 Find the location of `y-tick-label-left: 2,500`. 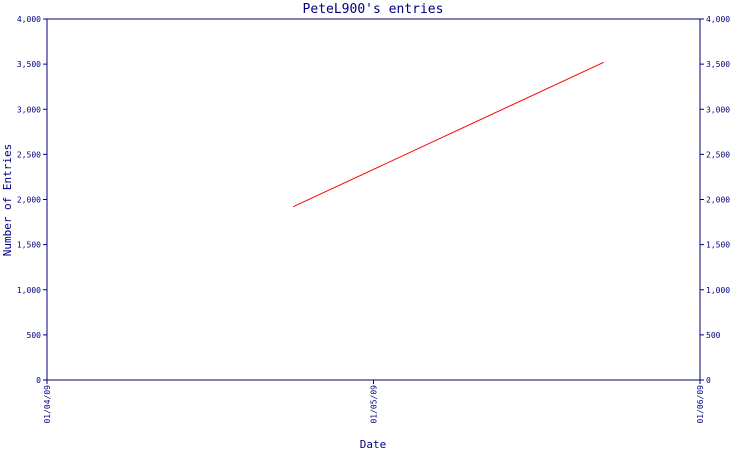

y-tick-label-left: 2,500 is located at coordinates (29, 154).